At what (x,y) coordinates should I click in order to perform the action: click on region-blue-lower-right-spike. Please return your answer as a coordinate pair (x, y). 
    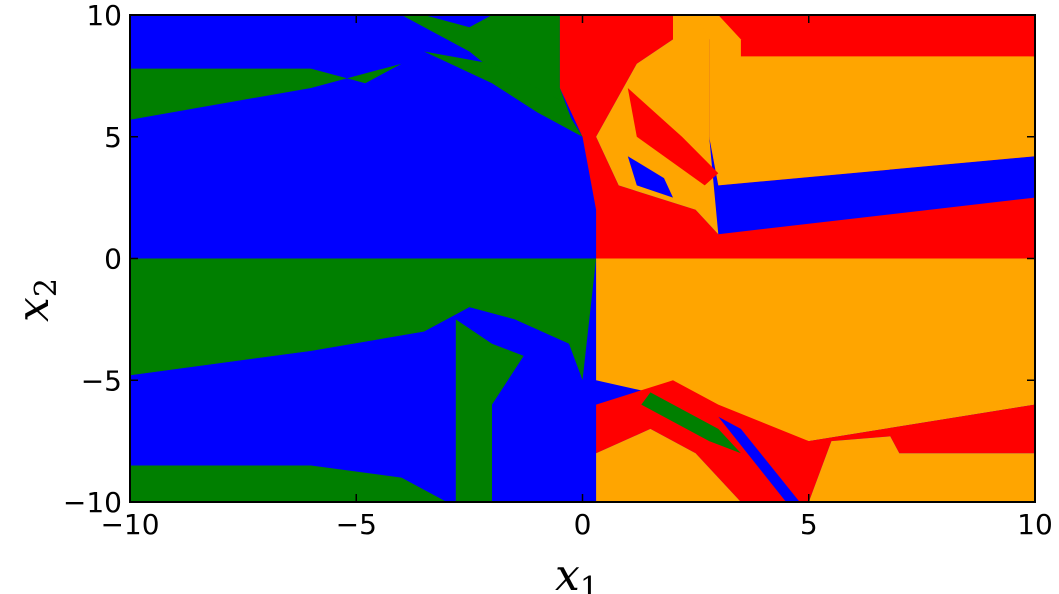
    Looking at the image, I should click on (759, 459).